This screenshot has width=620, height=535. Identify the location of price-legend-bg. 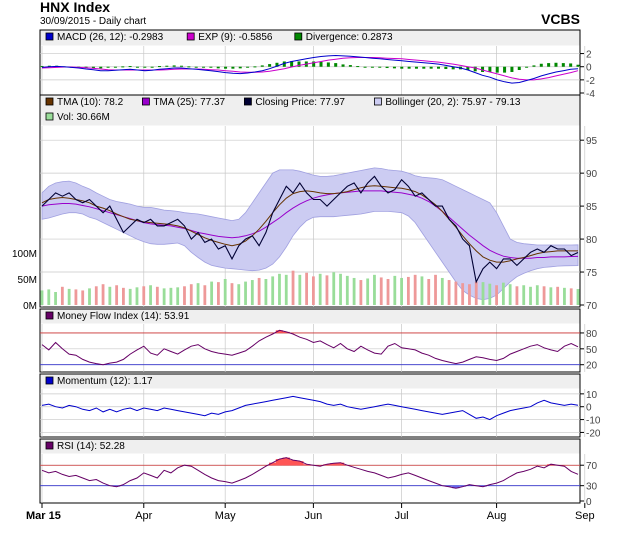
(310, 110).